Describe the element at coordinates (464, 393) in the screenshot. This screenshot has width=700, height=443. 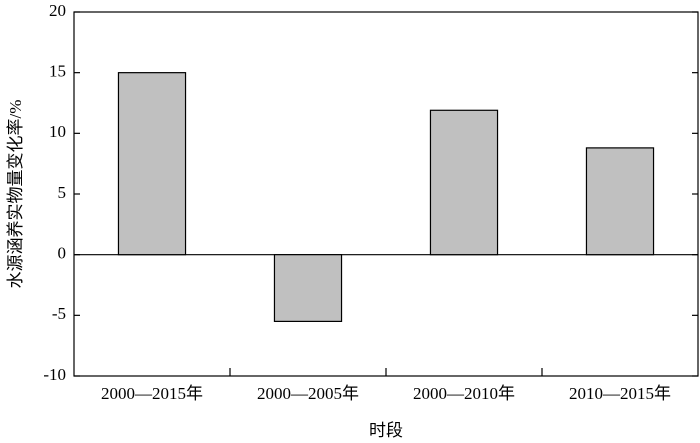
I see `x-tick-label: 2000—2010年` at that location.